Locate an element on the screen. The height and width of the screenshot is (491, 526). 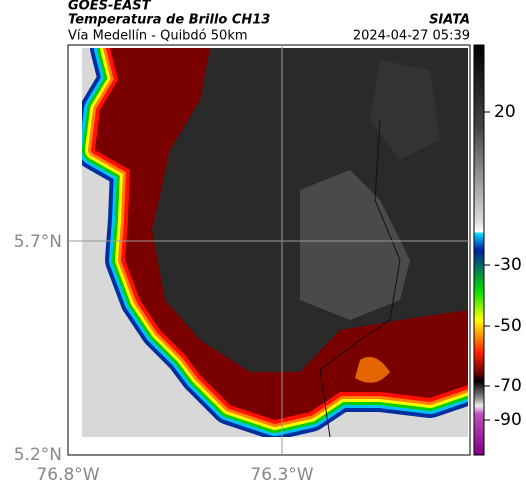
lat-label: 5.2°N is located at coordinates (38, 455).